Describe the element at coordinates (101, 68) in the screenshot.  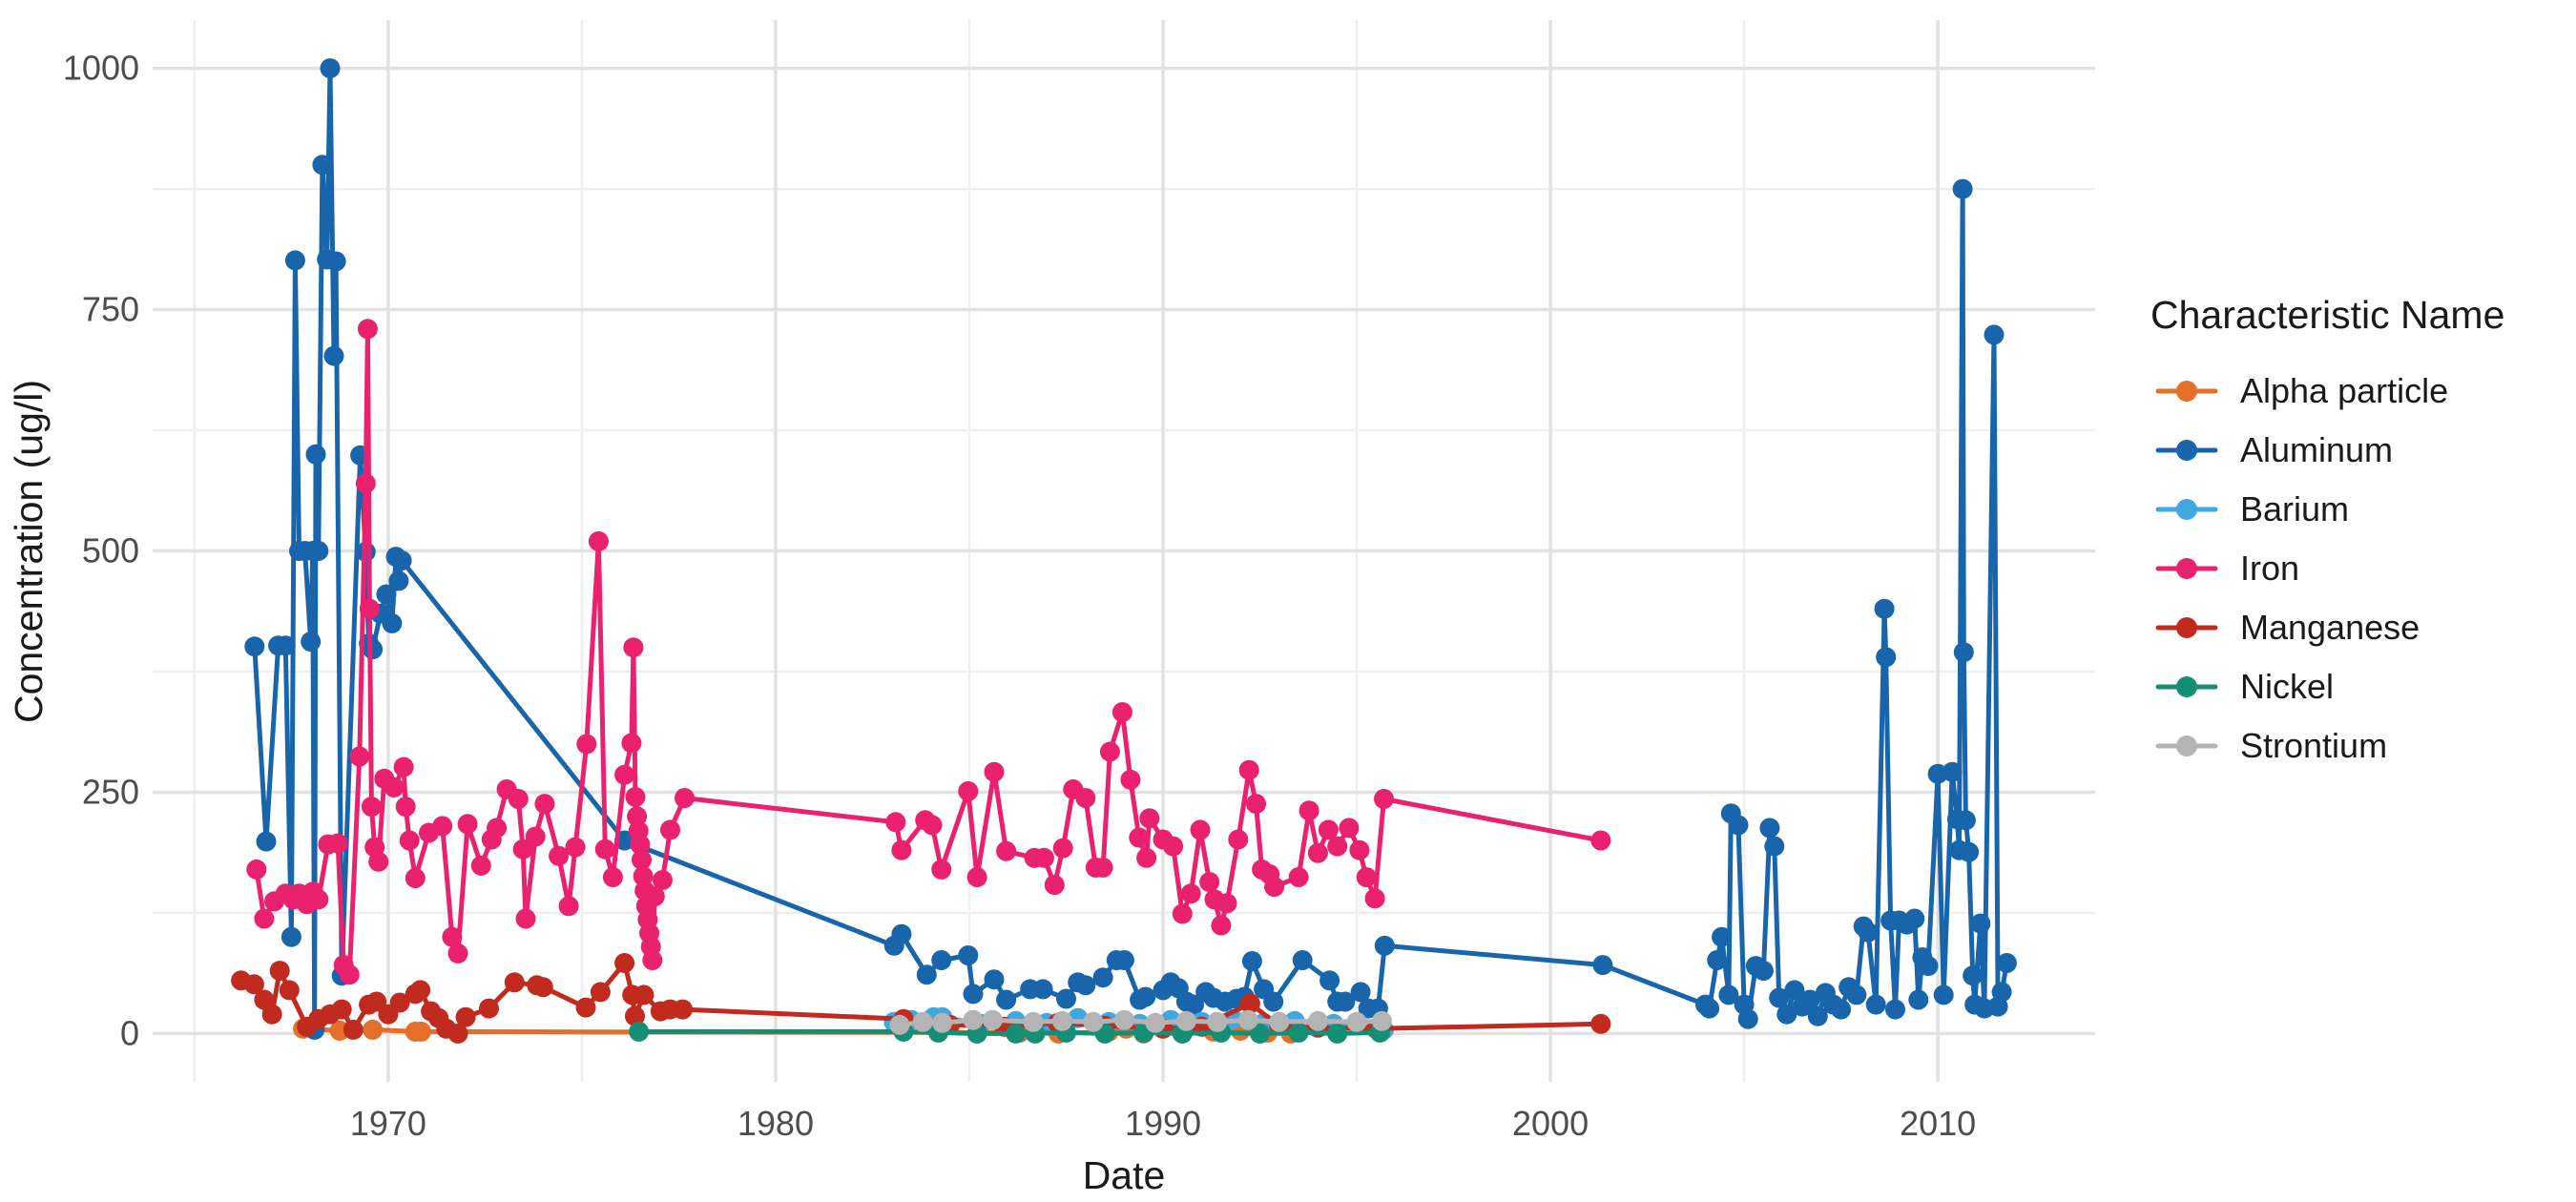
I see `y-tick-label: 1000` at that location.